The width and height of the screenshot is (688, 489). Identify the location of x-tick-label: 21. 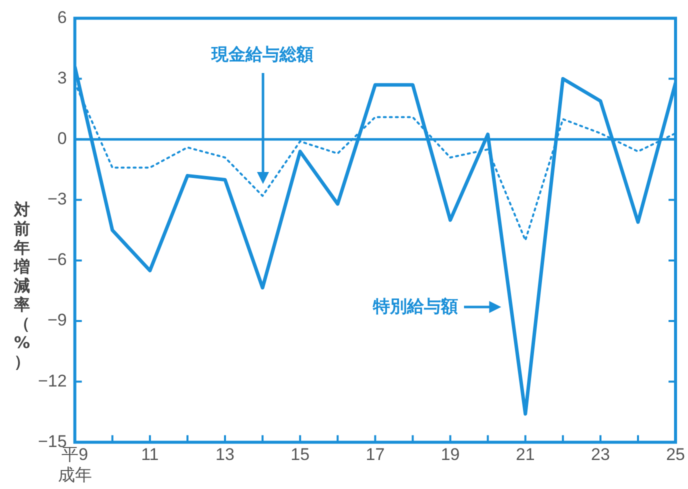
(525, 454).